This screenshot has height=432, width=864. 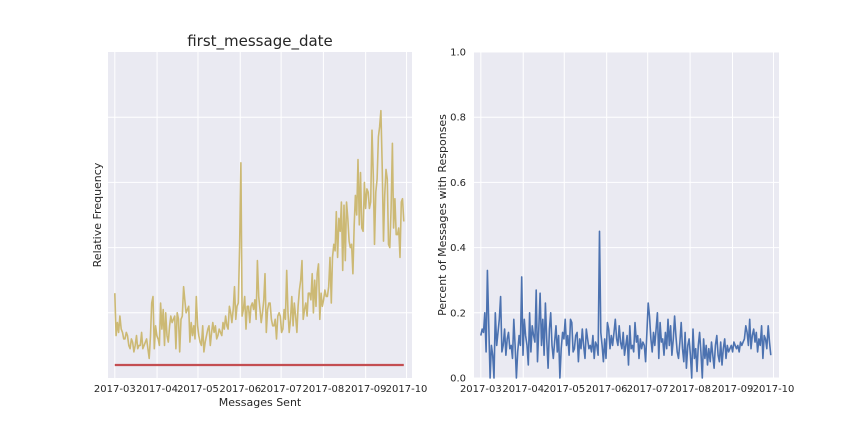 What do you see at coordinates (458, 53) in the screenshot?
I see `y-tick-label: 1.0` at bounding box center [458, 53].